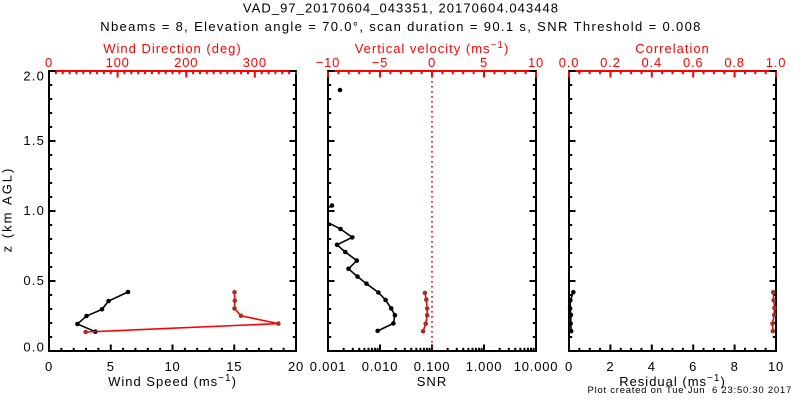  I want to click on svg-text: −10, so click(328, 62).